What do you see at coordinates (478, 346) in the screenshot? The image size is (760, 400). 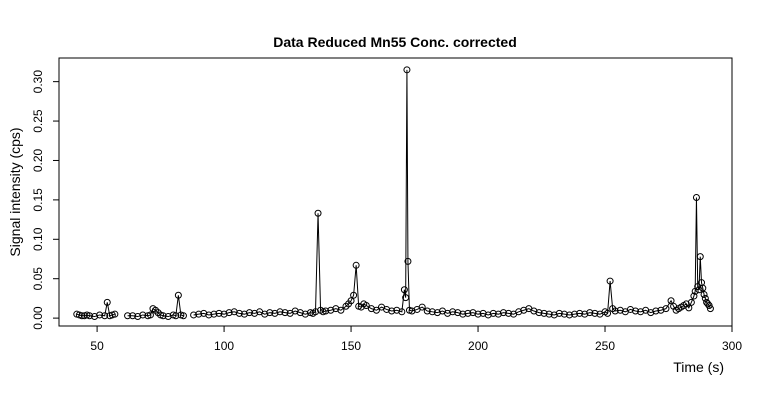 I see `x-tick-label: 200` at bounding box center [478, 346].